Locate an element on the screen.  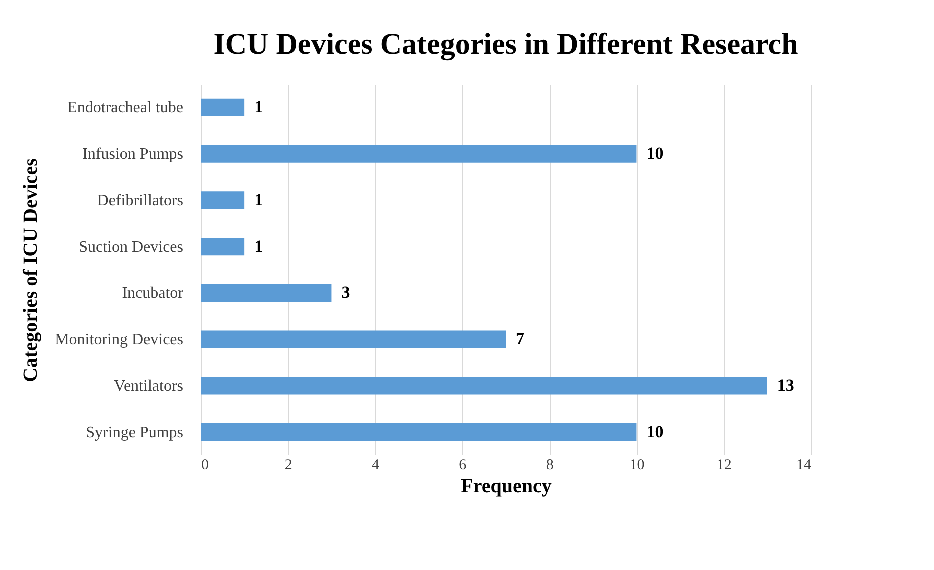
y-tick-label: Ventilators is located at coordinates (149, 386).